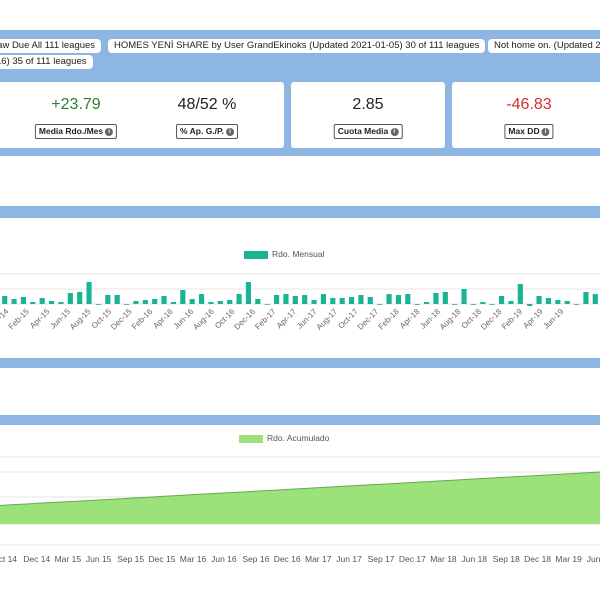 The height and width of the screenshot is (600, 600). What do you see at coordinates (568, 559) in the screenshot?
I see `x-tick-label: Mar 19` at bounding box center [568, 559].